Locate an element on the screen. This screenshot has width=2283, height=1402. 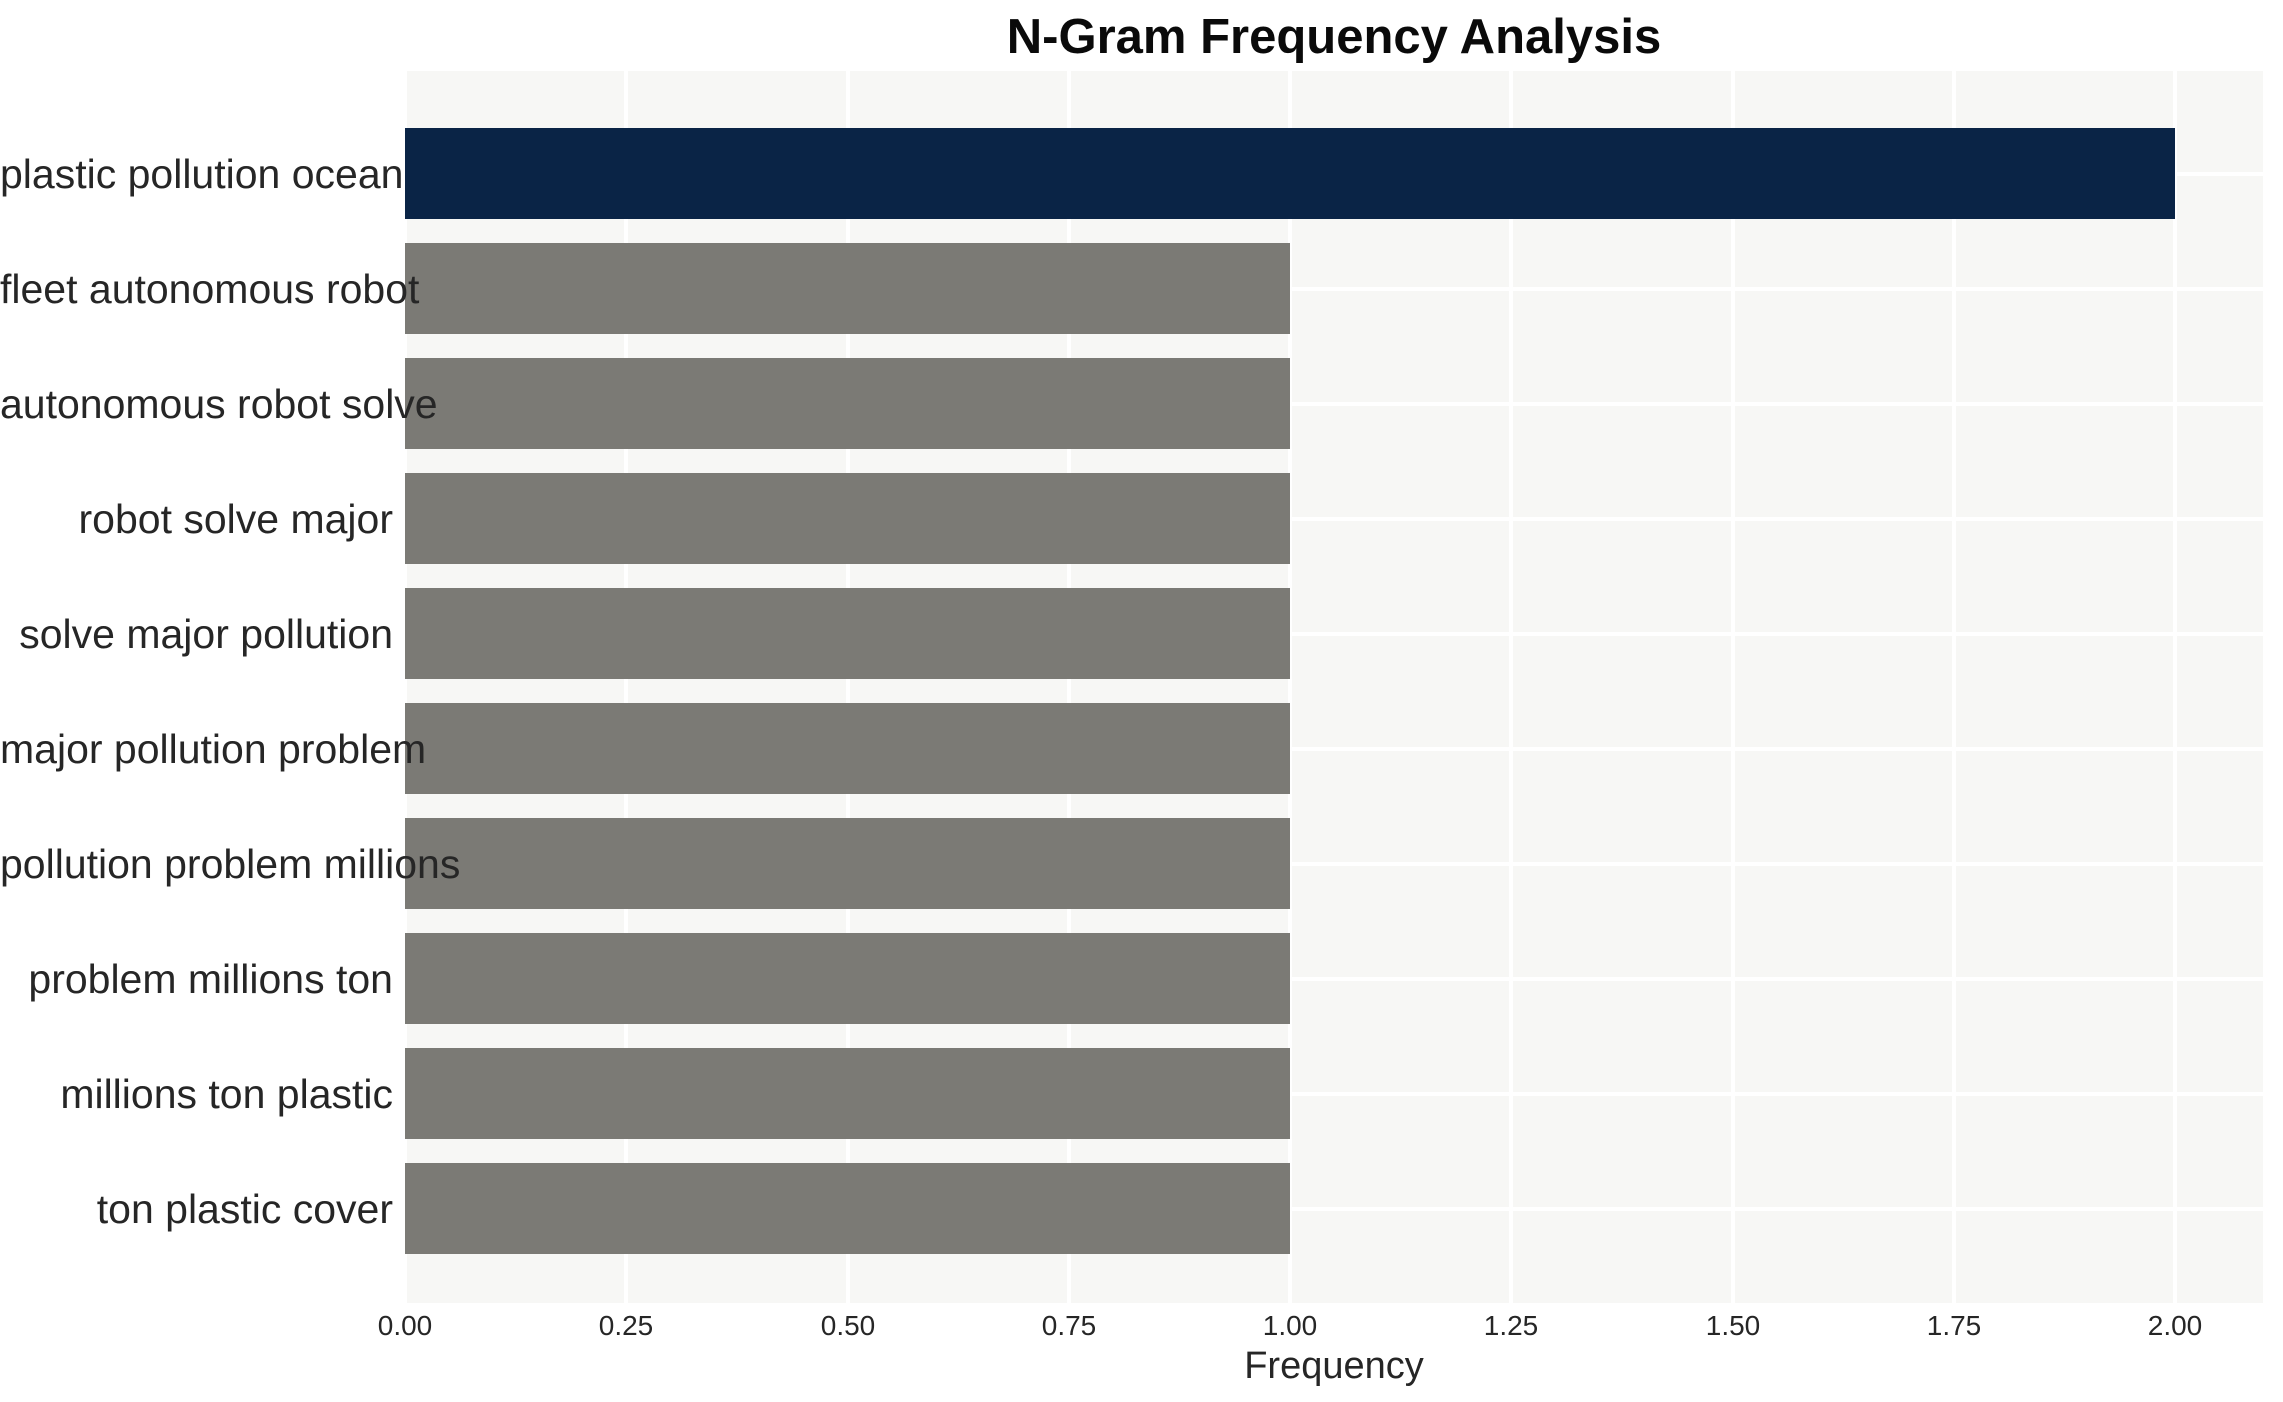
bar-major-pollution-problem is located at coordinates (847, 748).